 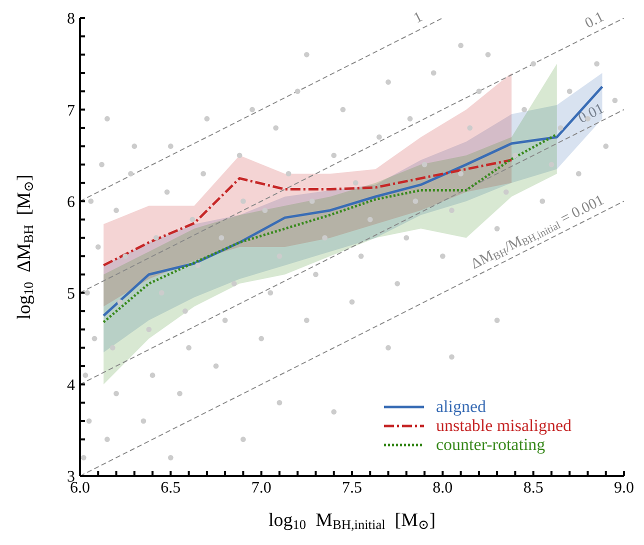 What do you see at coordinates (352, 487) in the screenshot?
I see `x-tick-label: 7.5` at bounding box center [352, 487].